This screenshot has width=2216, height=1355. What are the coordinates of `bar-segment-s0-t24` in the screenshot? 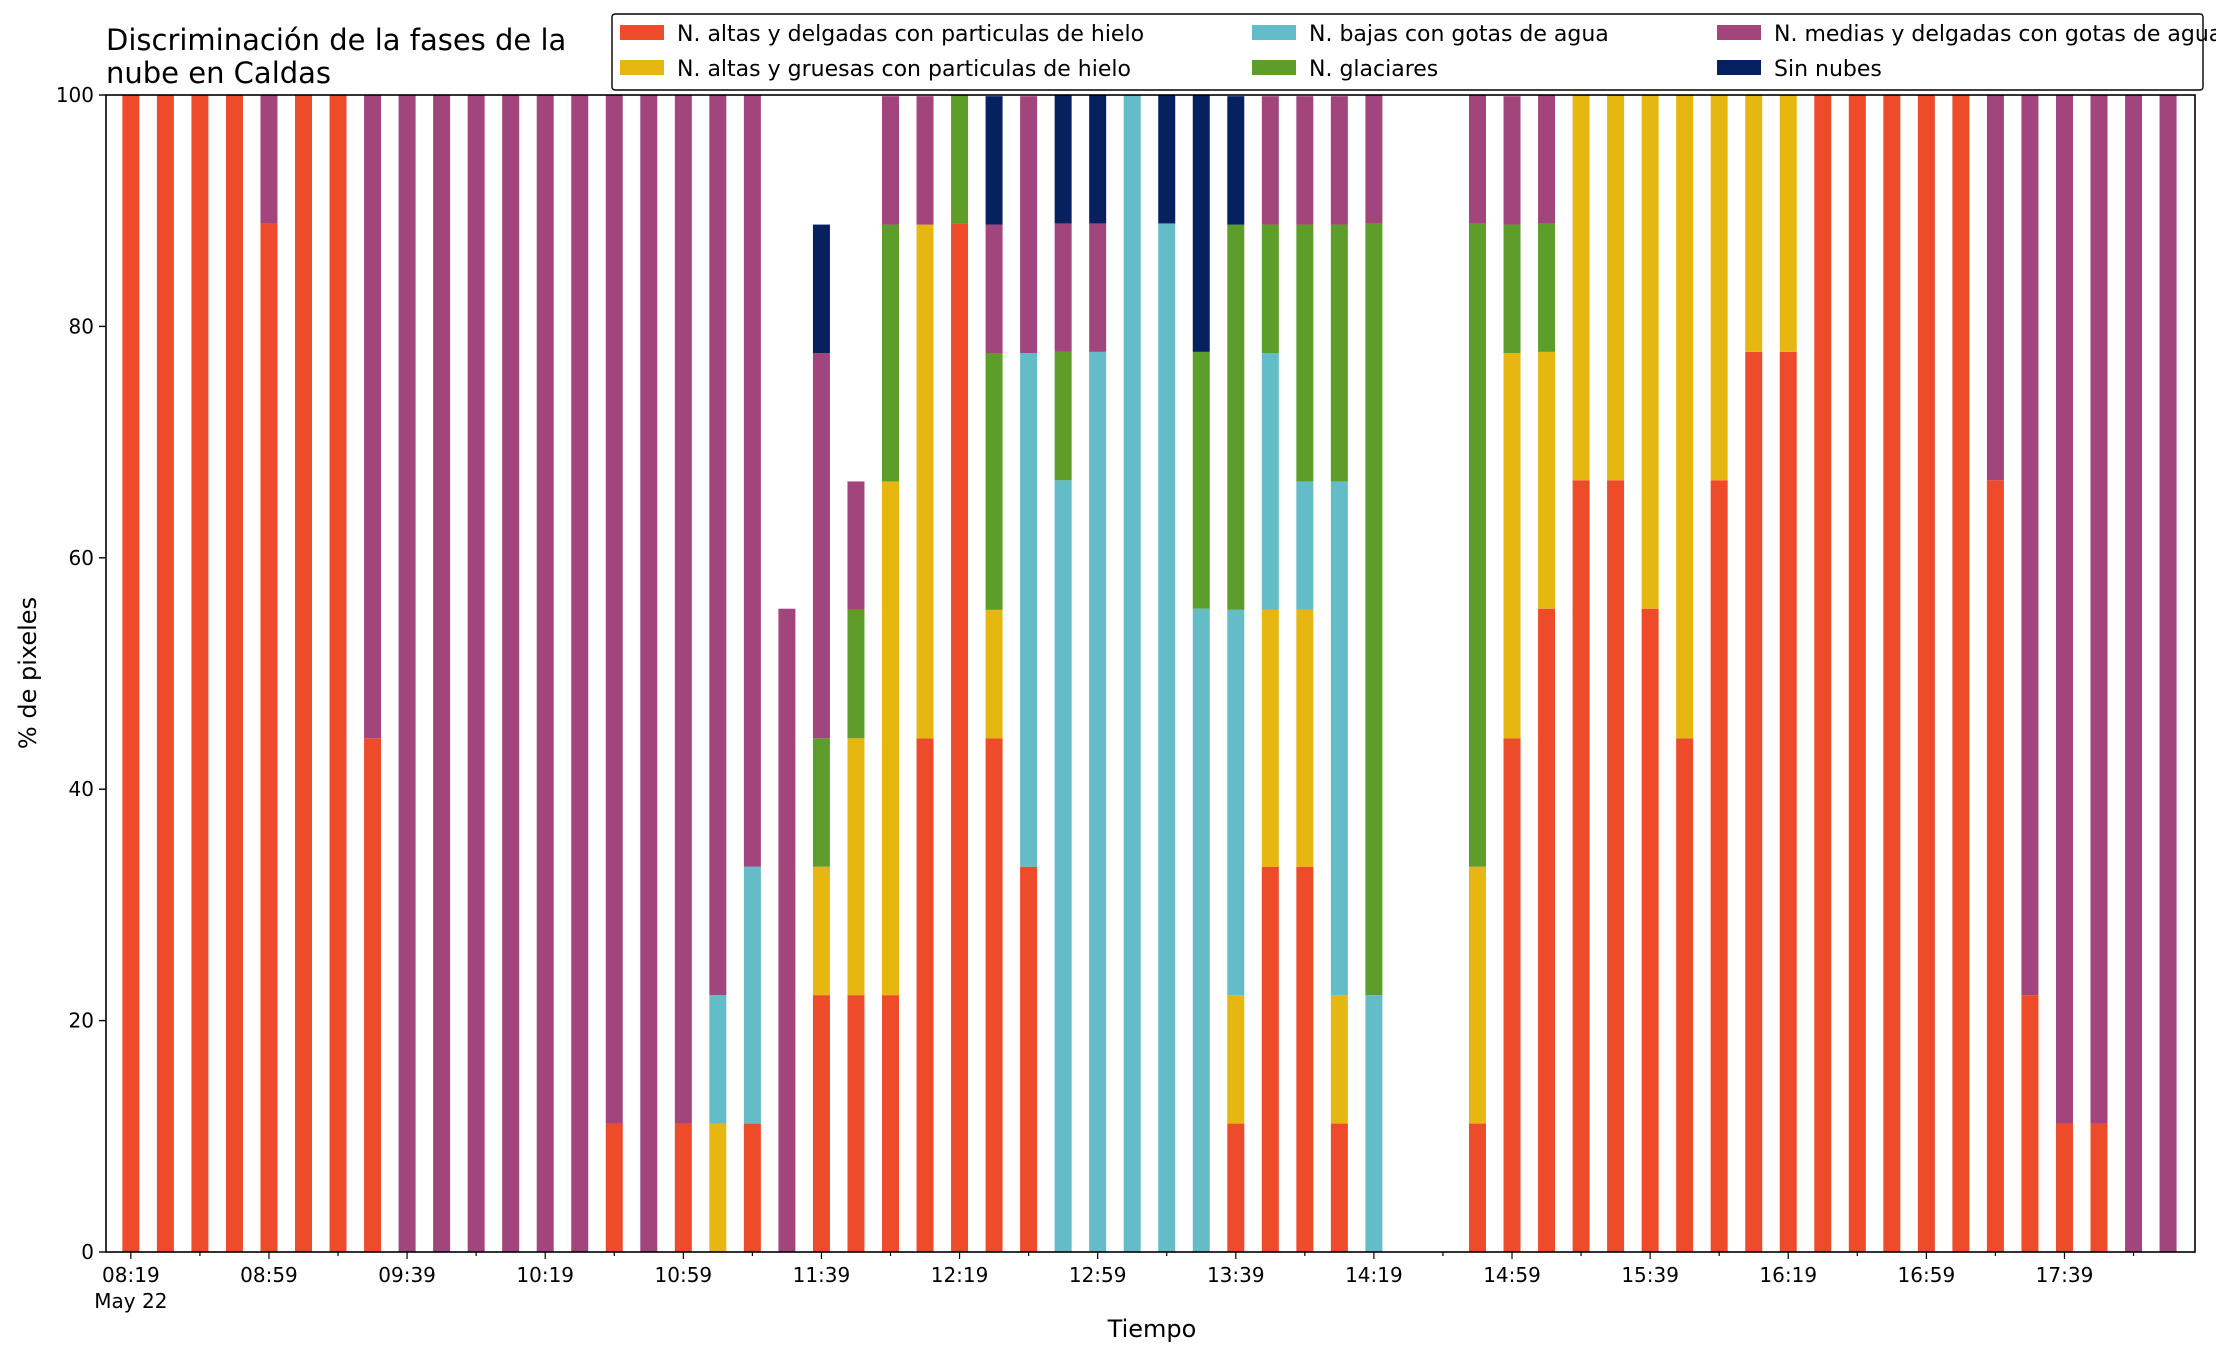 It's located at (960, 738).